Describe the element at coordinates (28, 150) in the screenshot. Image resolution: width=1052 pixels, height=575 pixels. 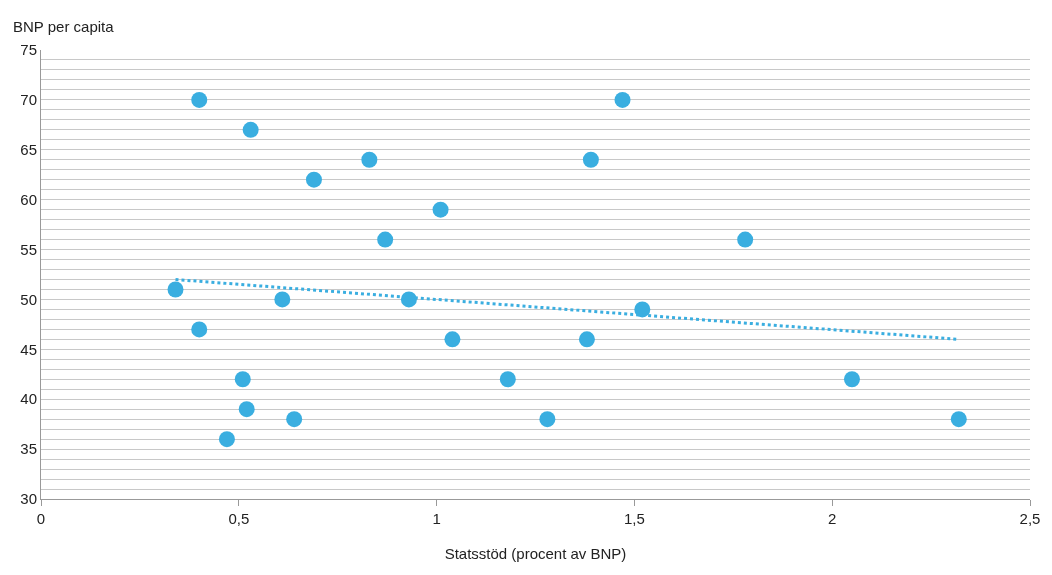
I see `y-tick-label: 65` at that location.